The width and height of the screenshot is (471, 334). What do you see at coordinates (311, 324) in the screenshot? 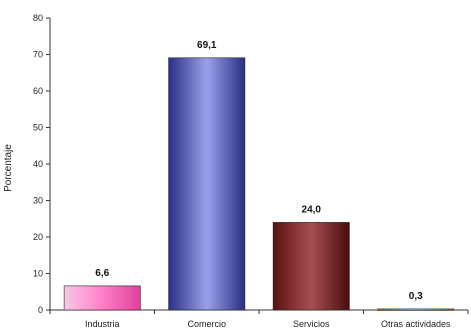
I see `x-tick-label: Servicios` at bounding box center [311, 324].